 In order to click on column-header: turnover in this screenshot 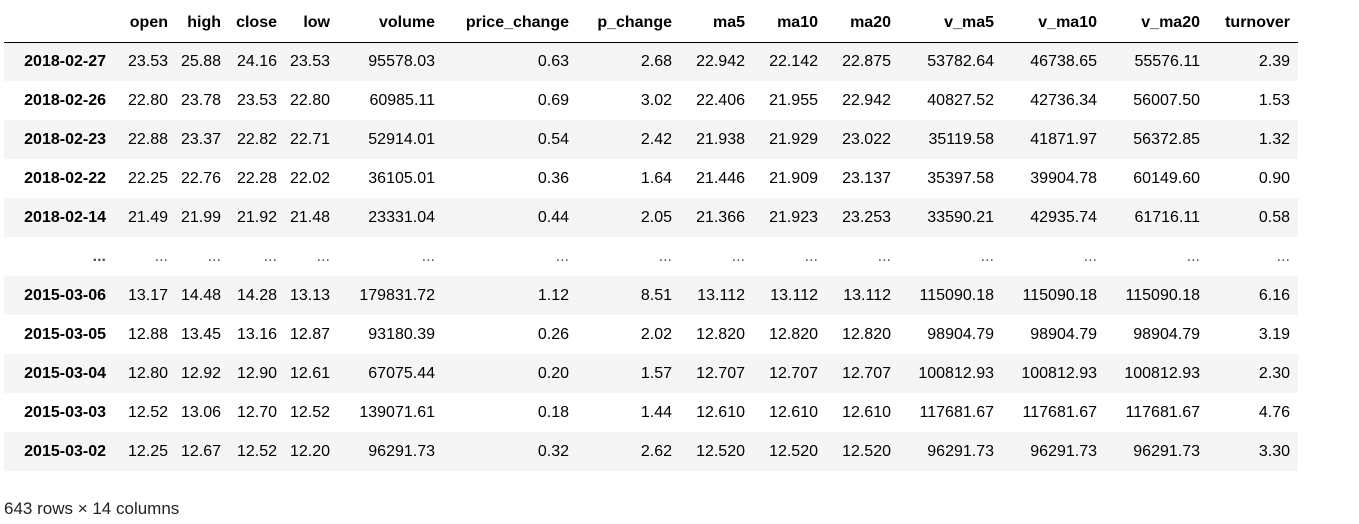, I will do `click(1253, 24)`.